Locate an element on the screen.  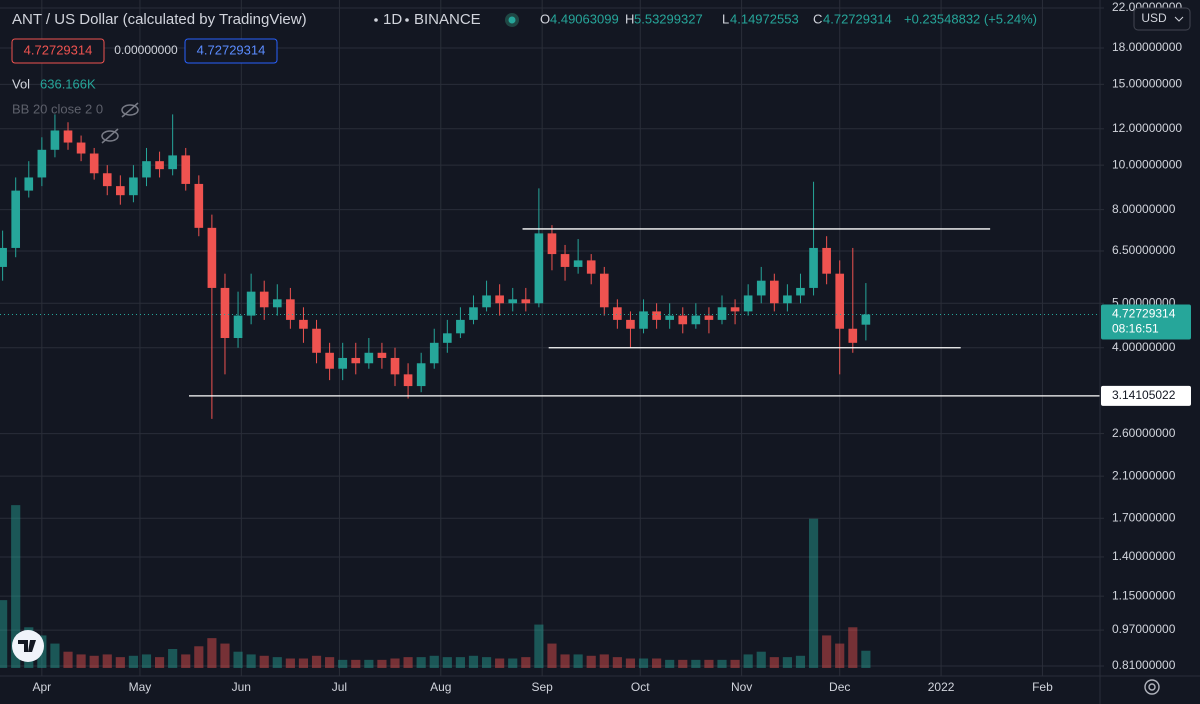
y-tick-label: 12.00000000 is located at coordinates (1147, 128).